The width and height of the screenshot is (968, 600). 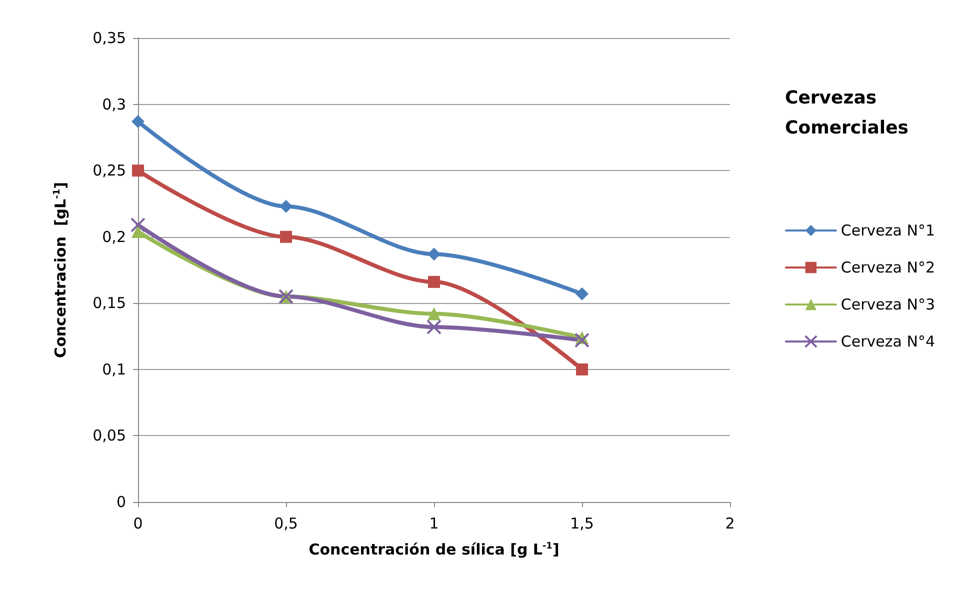 I want to click on y-tick-label: 0,15, so click(x=109, y=303).